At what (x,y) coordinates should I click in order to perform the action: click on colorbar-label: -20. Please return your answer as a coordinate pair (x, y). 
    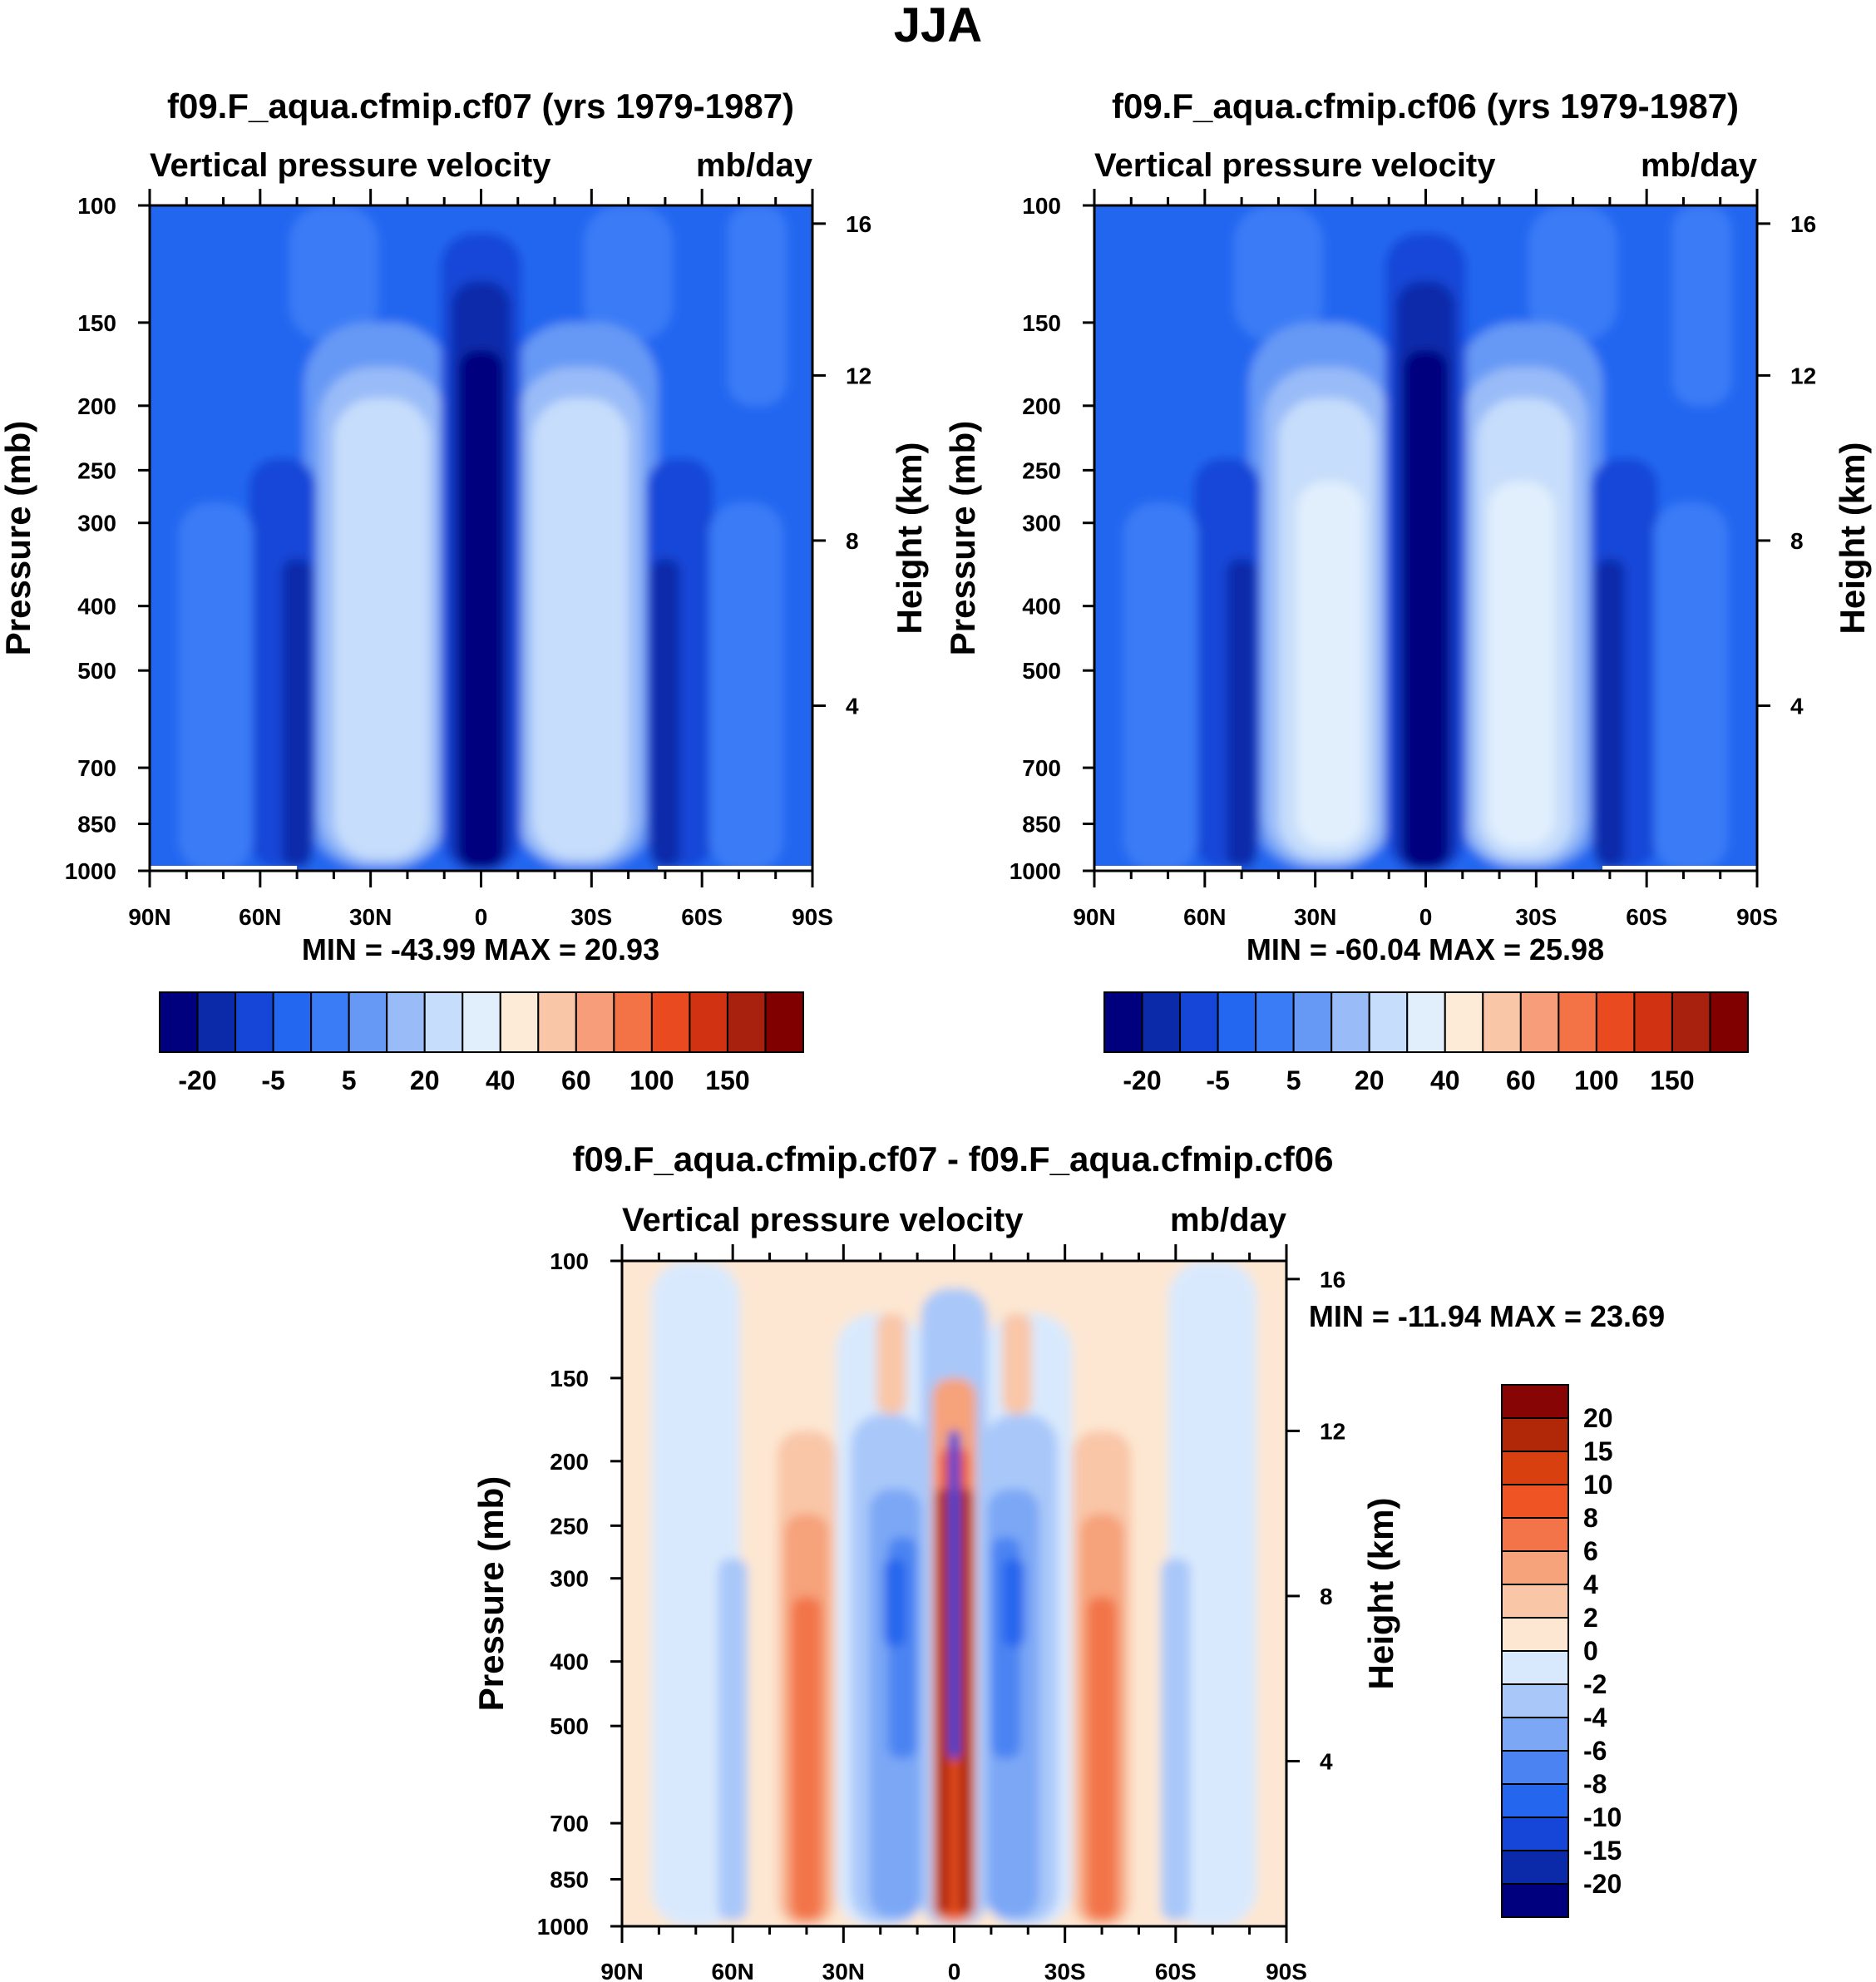
    Looking at the image, I should click on (1142, 1080).